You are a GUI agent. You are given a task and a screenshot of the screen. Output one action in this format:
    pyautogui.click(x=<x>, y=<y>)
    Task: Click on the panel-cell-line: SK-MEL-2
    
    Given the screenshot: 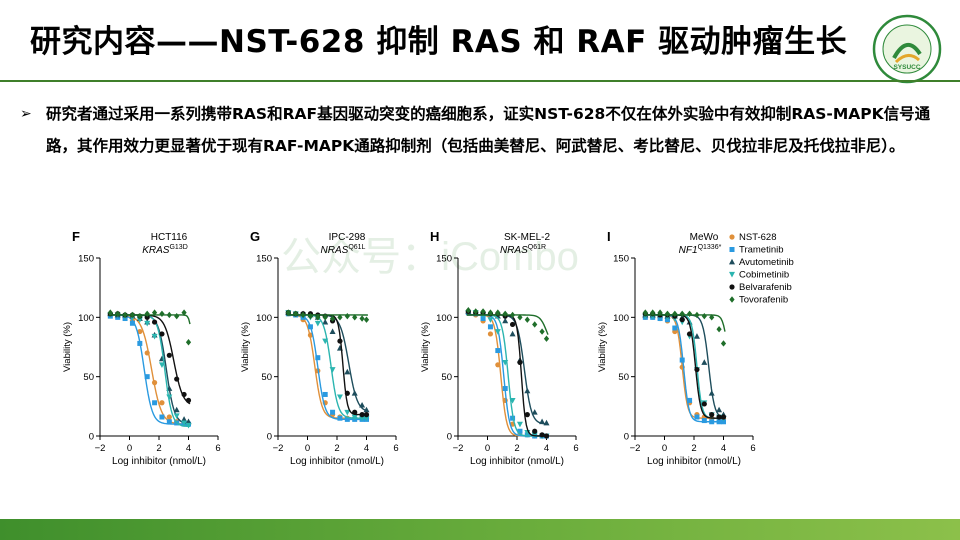 What is the action you would take?
    pyautogui.click(x=527, y=237)
    